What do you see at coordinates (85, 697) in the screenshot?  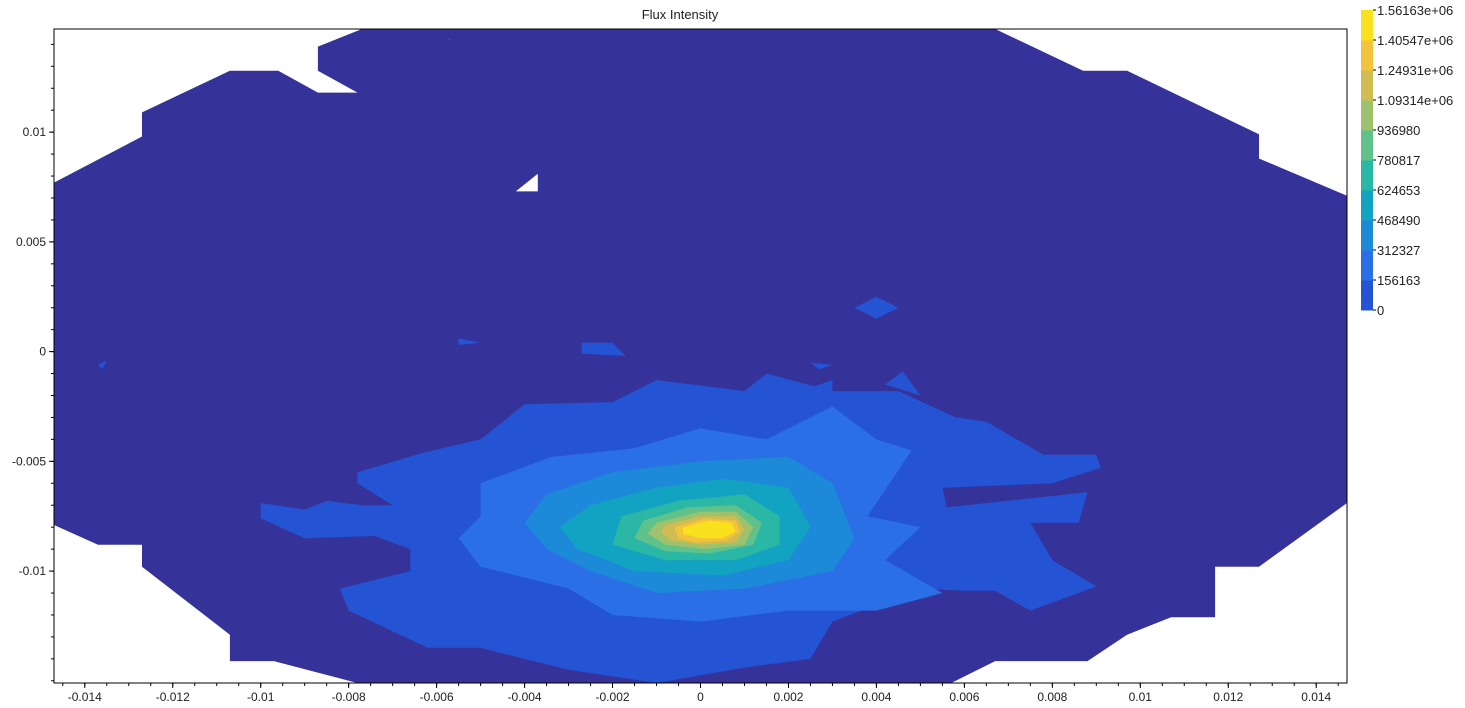 I see `x-tick-label: -0.014` at bounding box center [85, 697].